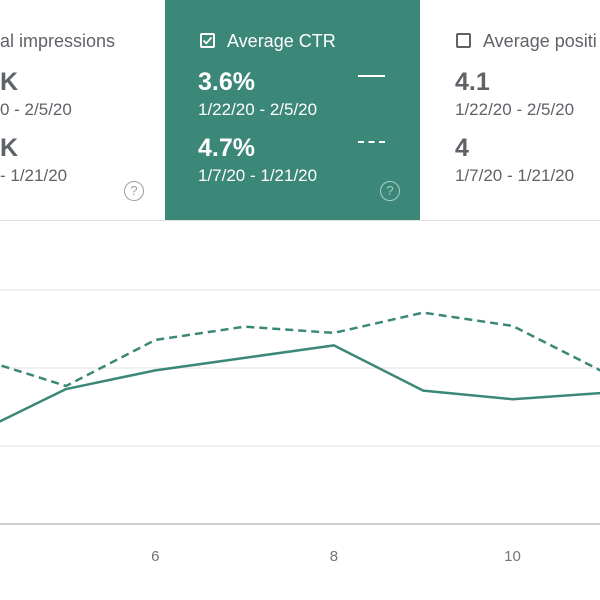 This screenshot has height=600, width=600. What do you see at coordinates (58, 41) in the screenshot?
I see `card-title: al impressions` at bounding box center [58, 41].